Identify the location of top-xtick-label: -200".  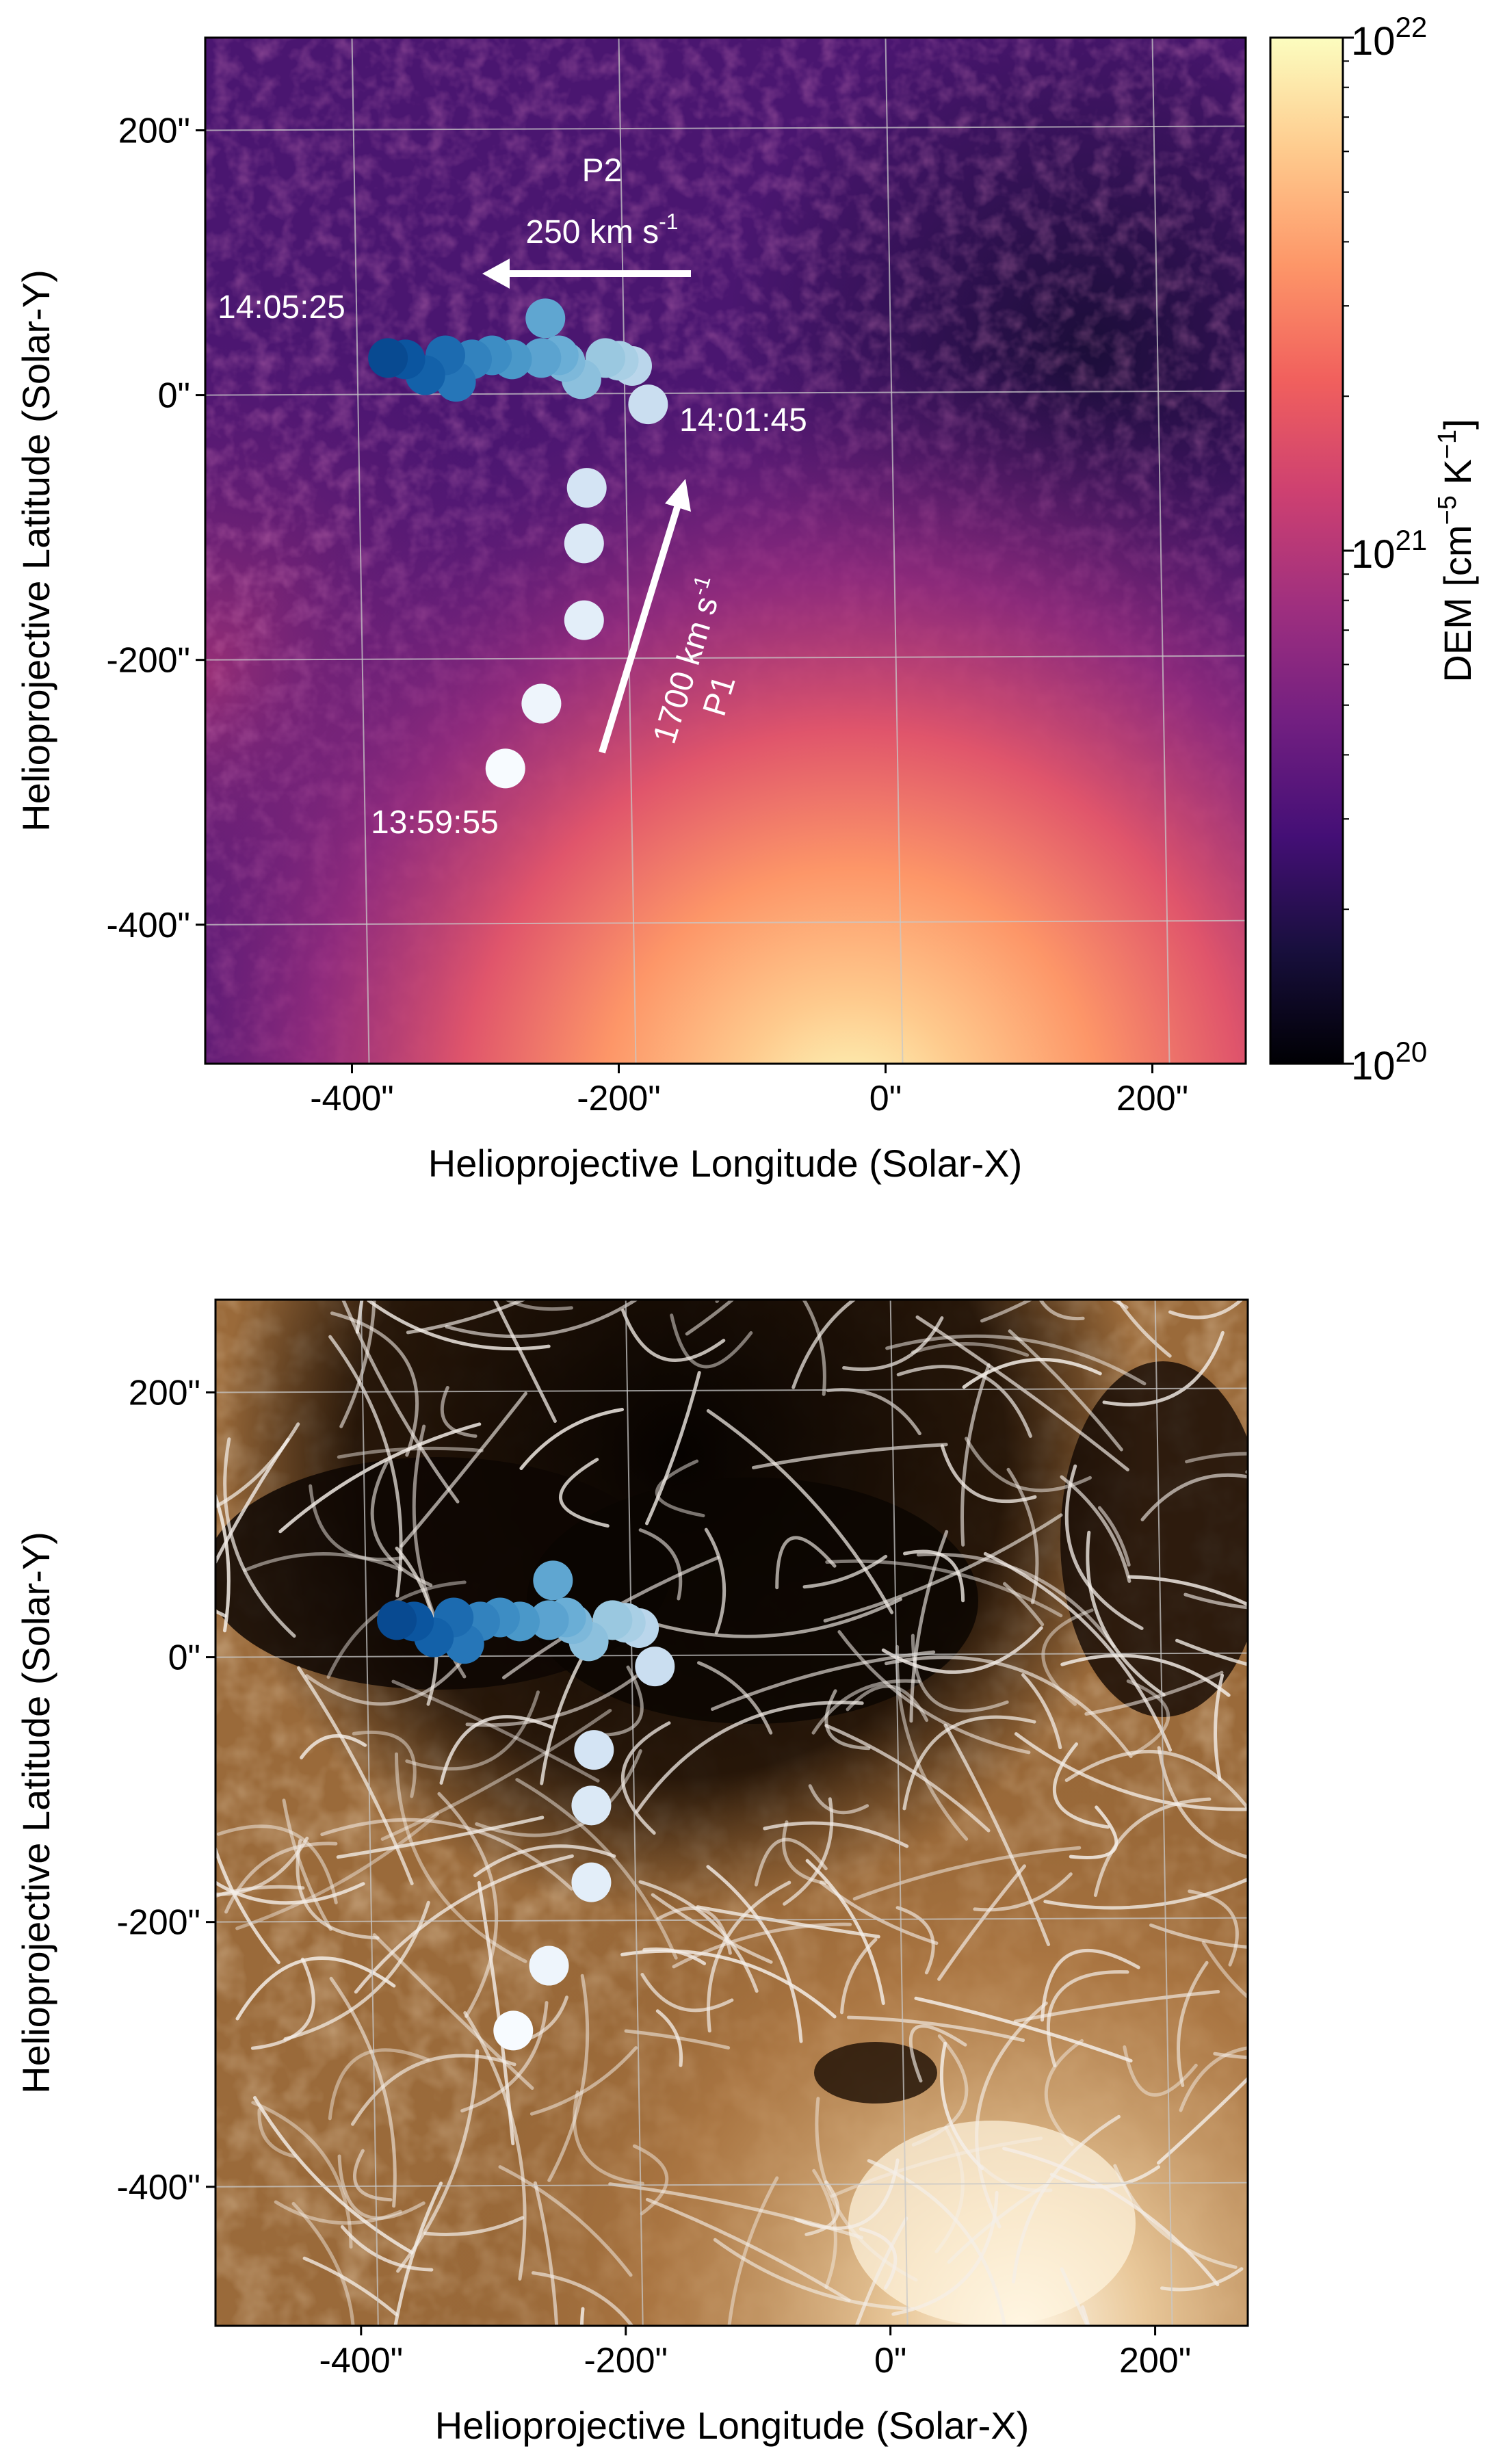
(619, 1098).